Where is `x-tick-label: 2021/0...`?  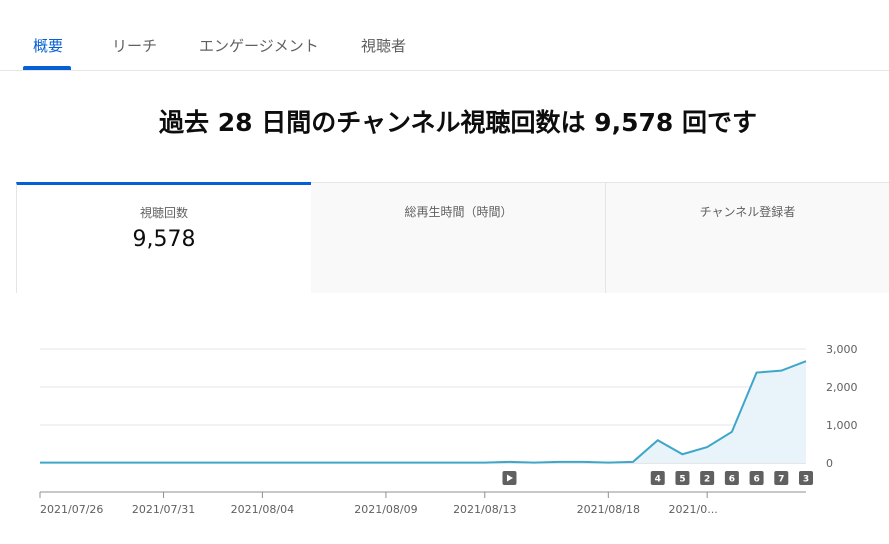
x-tick-label: 2021/0... is located at coordinates (693, 509).